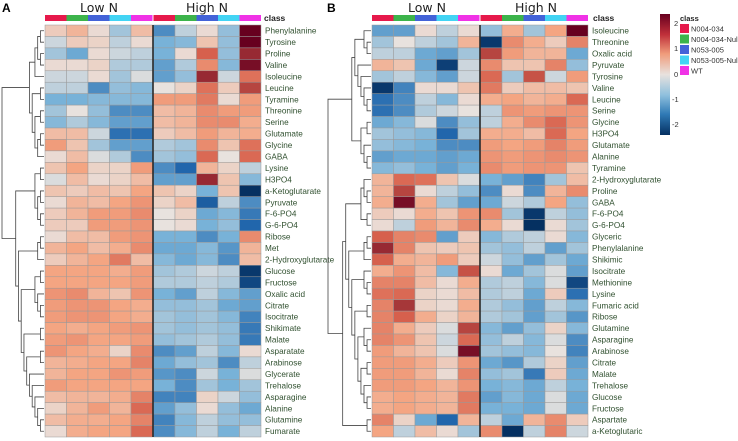 The height and width of the screenshot is (441, 738). Describe the element at coordinates (617, 431) in the screenshot. I see `row-label: a-Ketoglutaric` at that location.